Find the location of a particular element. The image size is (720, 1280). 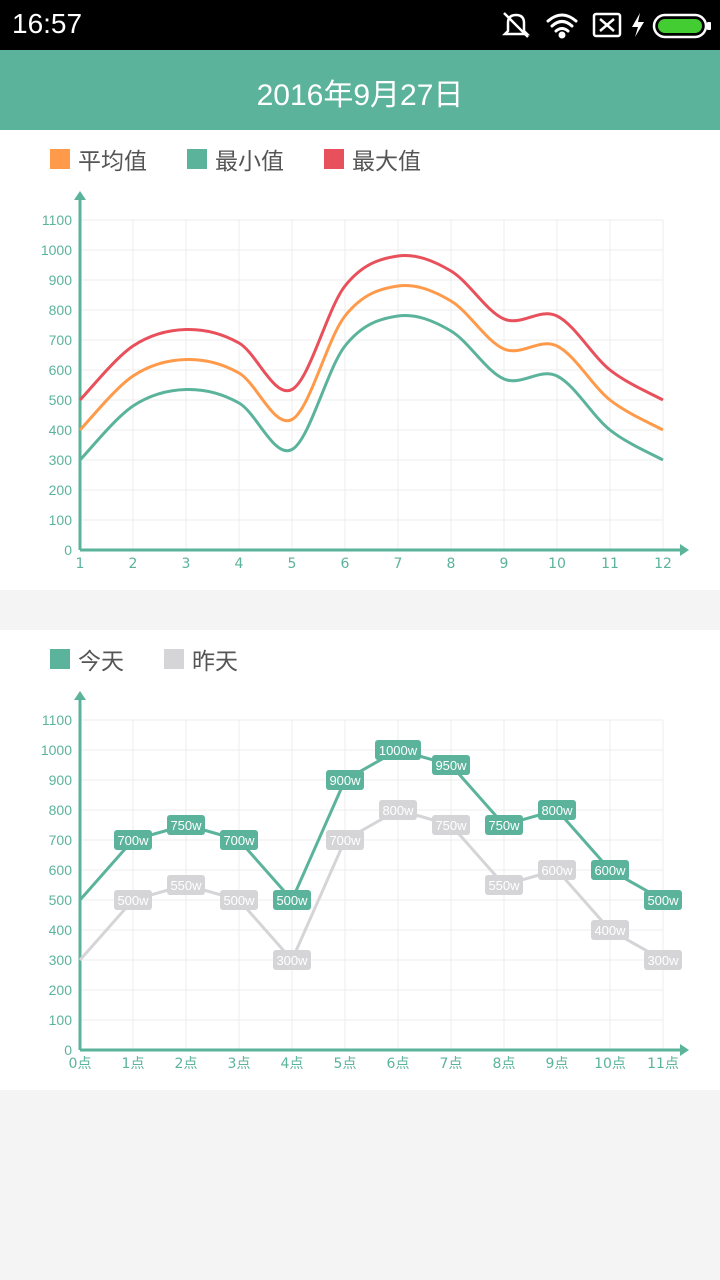

legend-label-avg: 平均值 is located at coordinates (112, 162).